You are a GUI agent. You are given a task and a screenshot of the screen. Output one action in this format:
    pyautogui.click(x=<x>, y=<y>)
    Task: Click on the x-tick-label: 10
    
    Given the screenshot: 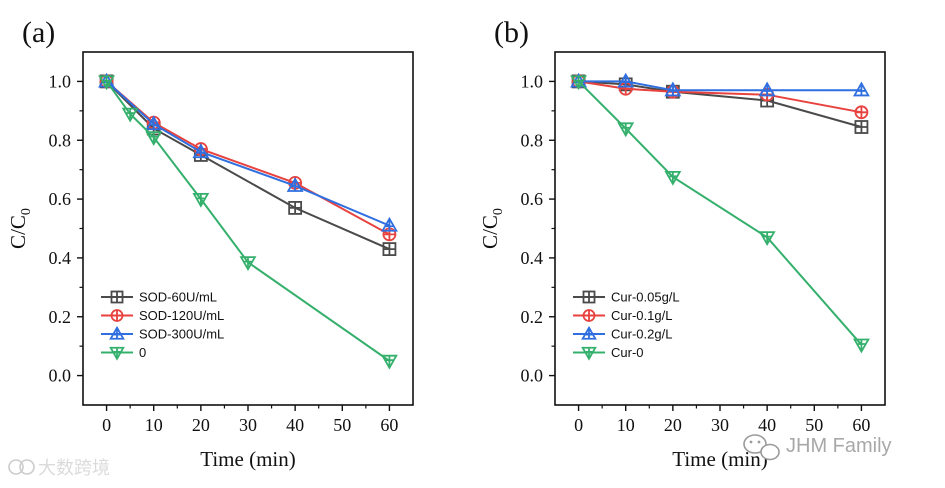 What is the action you would take?
    pyautogui.click(x=626, y=425)
    